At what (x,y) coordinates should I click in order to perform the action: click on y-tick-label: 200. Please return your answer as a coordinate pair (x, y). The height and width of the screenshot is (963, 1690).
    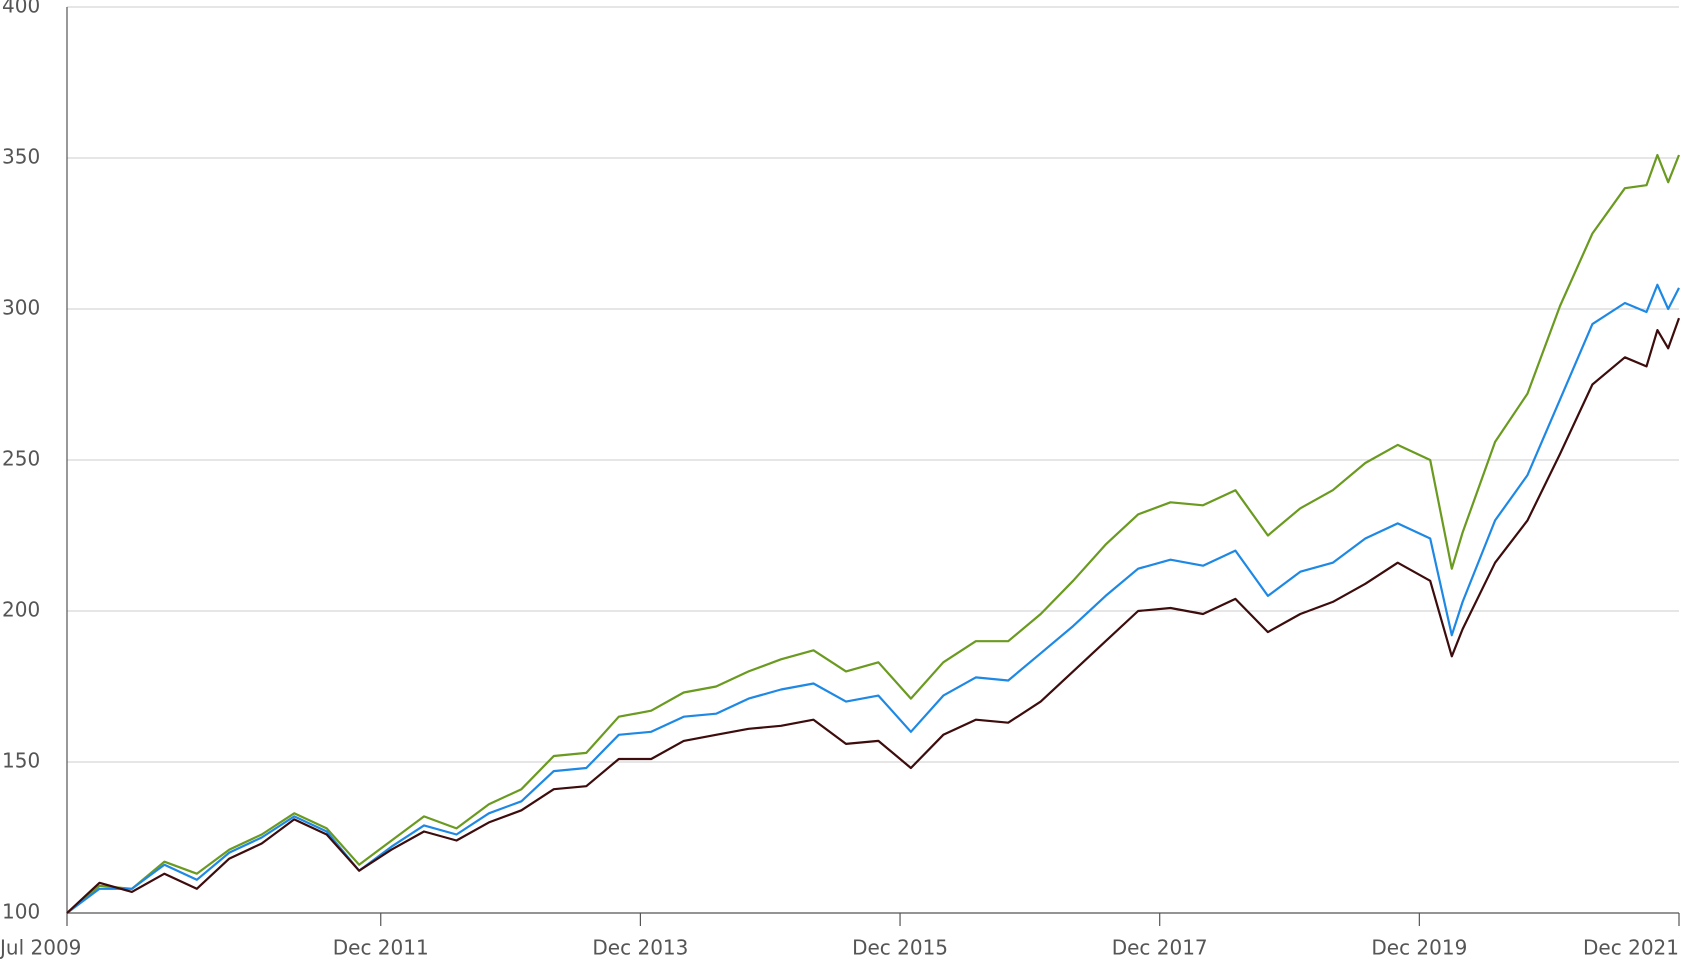
    Looking at the image, I should click on (21, 610).